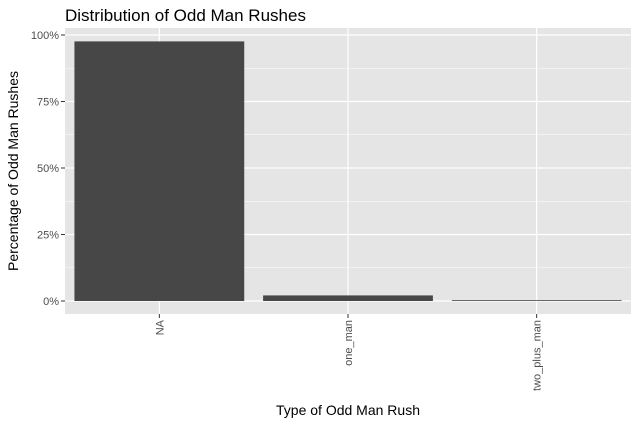  Describe the element at coordinates (48, 236) in the screenshot. I see `y-tick-label: 25%` at that location.